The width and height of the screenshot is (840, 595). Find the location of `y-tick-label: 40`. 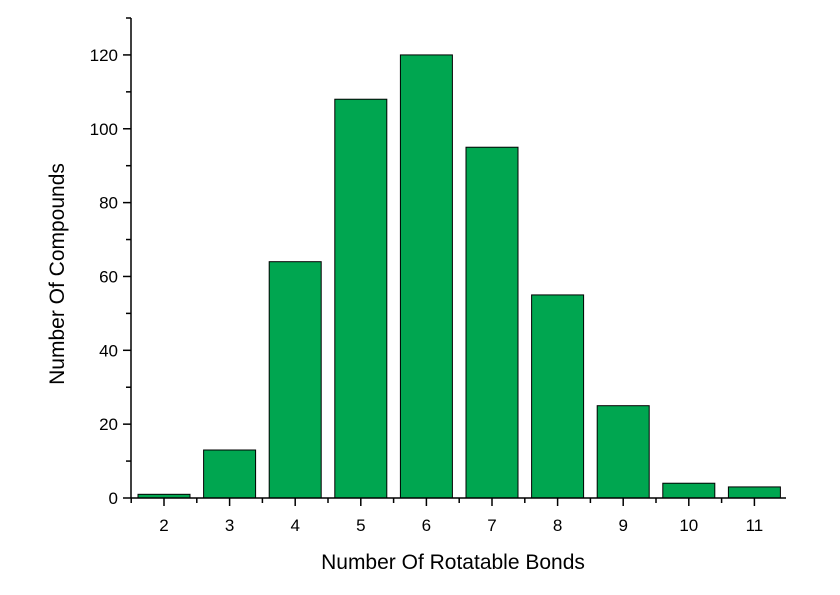

y-tick-label: 40 is located at coordinates (108, 350).